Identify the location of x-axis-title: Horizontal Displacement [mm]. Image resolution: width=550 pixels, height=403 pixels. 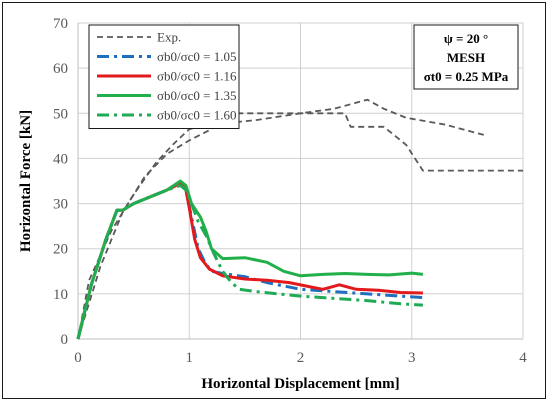
(300, 384).